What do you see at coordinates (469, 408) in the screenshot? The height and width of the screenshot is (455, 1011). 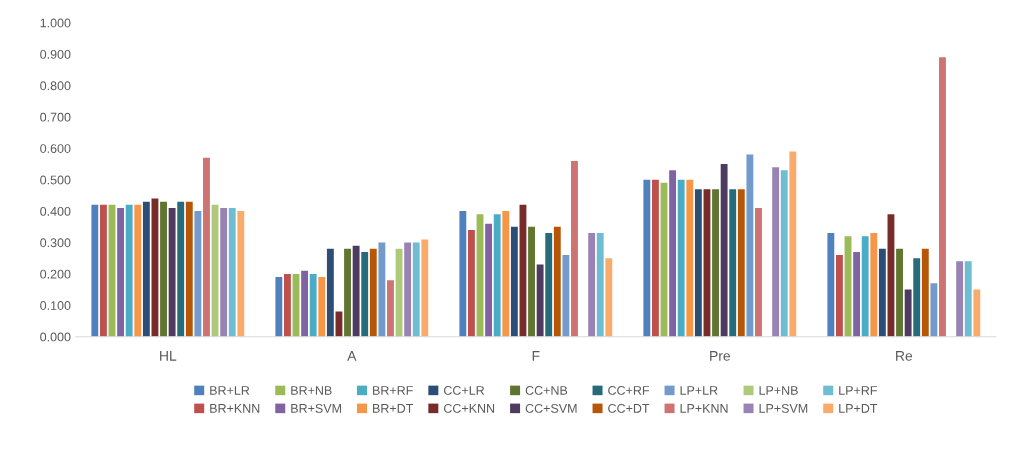 I see `legend-label: CC+KNN` at bounding box center [469, 408].